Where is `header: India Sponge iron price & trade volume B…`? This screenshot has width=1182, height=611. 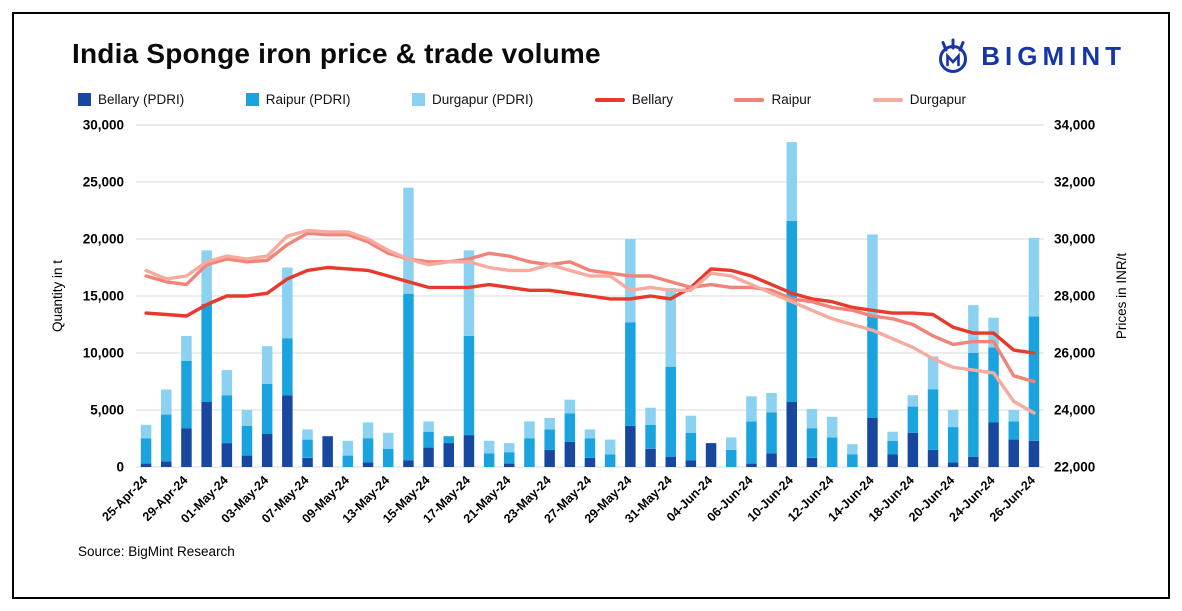
header: India Sponge iron price & trade volume B… is located at coordinates (591, 44).